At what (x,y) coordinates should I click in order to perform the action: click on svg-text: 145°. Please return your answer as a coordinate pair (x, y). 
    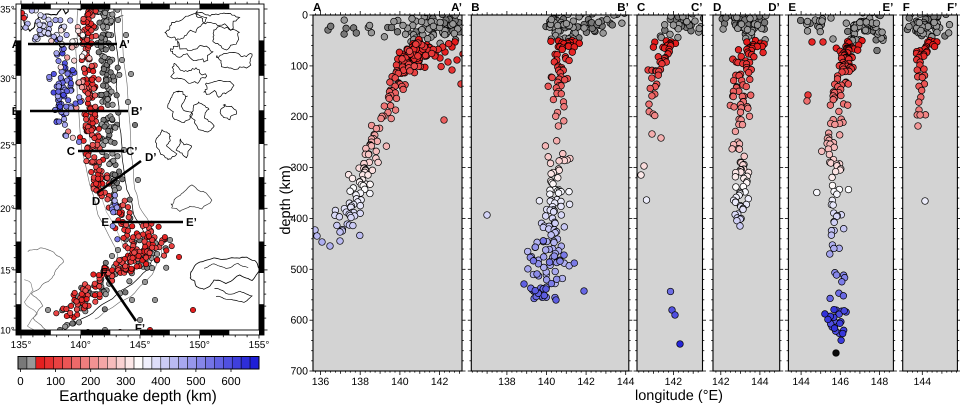
    Looking at the image, I should click on (140, 345).